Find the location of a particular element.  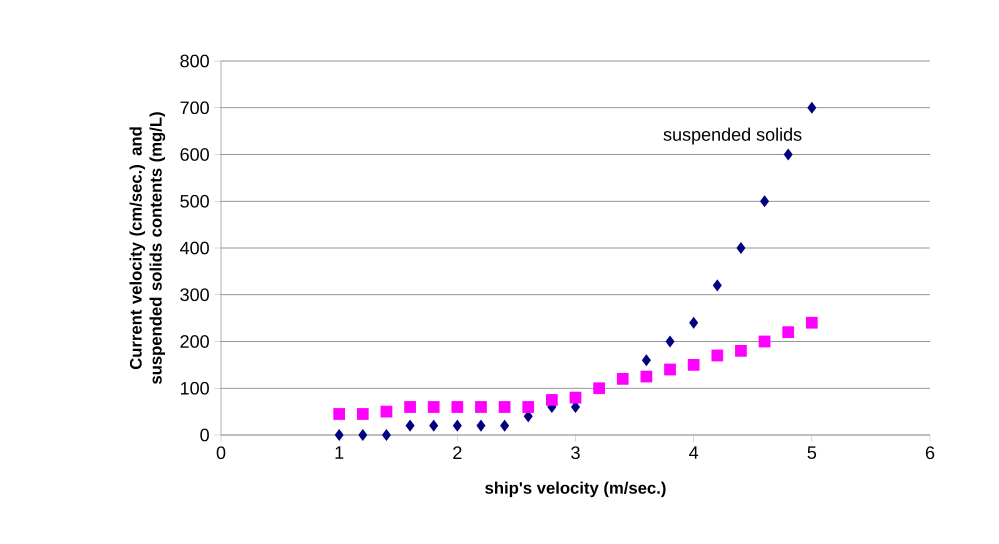

y-tick-label: 300 is located at coordinates (194, 295).